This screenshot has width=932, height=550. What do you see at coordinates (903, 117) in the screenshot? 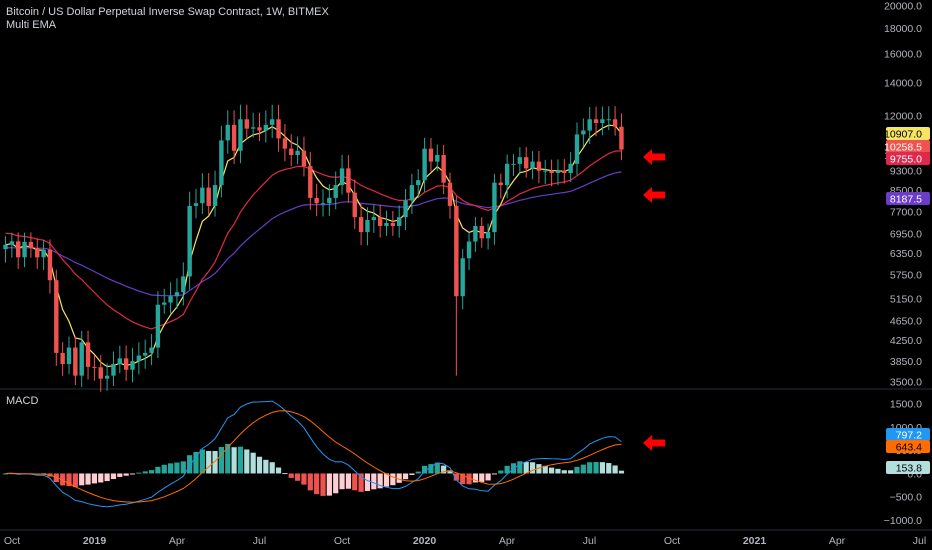
I see `price-tick-label: 12000.0` at bounding box center [903, 117].